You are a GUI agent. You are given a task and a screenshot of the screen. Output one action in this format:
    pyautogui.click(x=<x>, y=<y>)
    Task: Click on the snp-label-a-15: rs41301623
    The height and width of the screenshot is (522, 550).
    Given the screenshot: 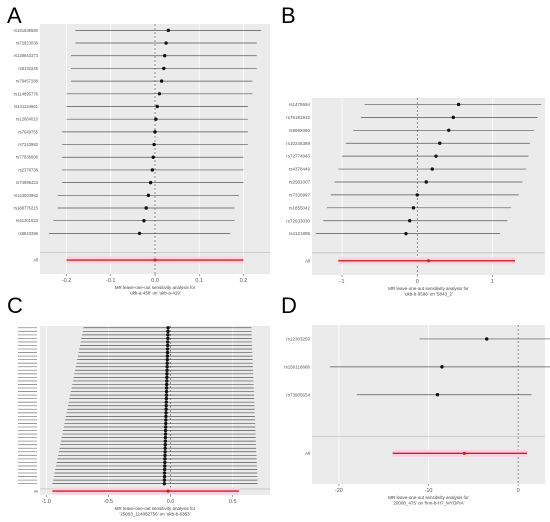 What is the action you would take?
    pyautogui.click(x=27, y=220)
    